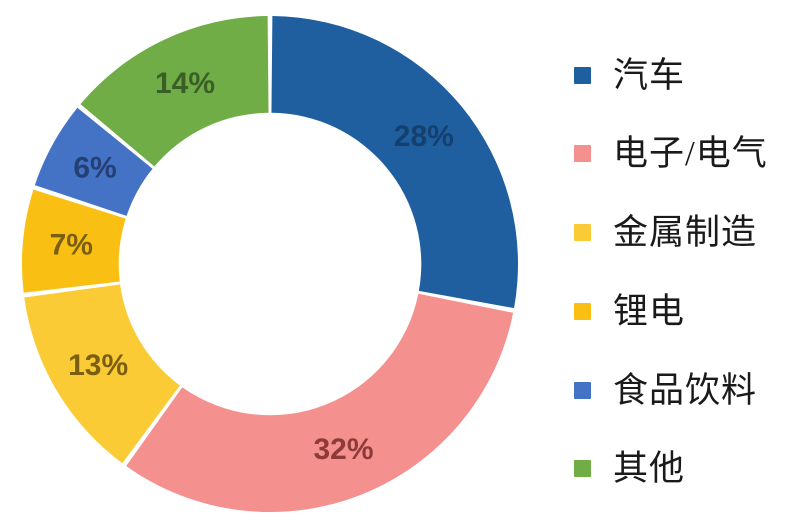  I want to click on legend-item: 锂电, so click(686, 311).